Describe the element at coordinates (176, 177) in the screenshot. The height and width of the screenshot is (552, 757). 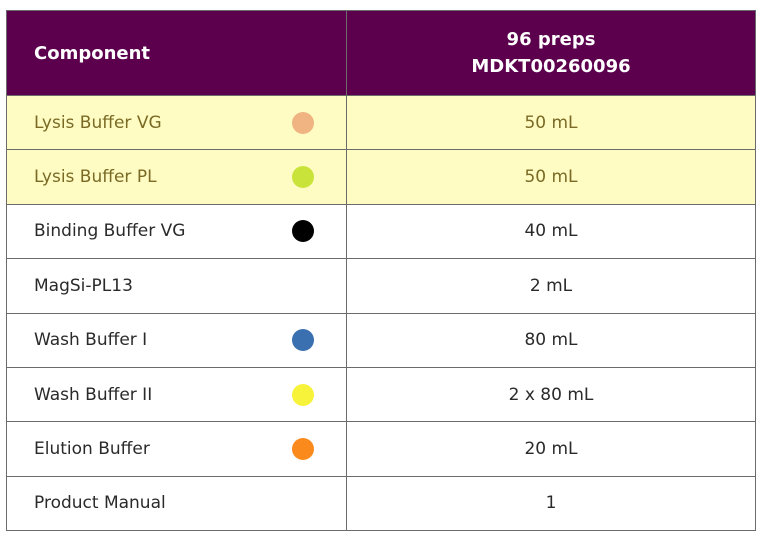
I see `component-cell: Lysis Buffer PL` at that location.